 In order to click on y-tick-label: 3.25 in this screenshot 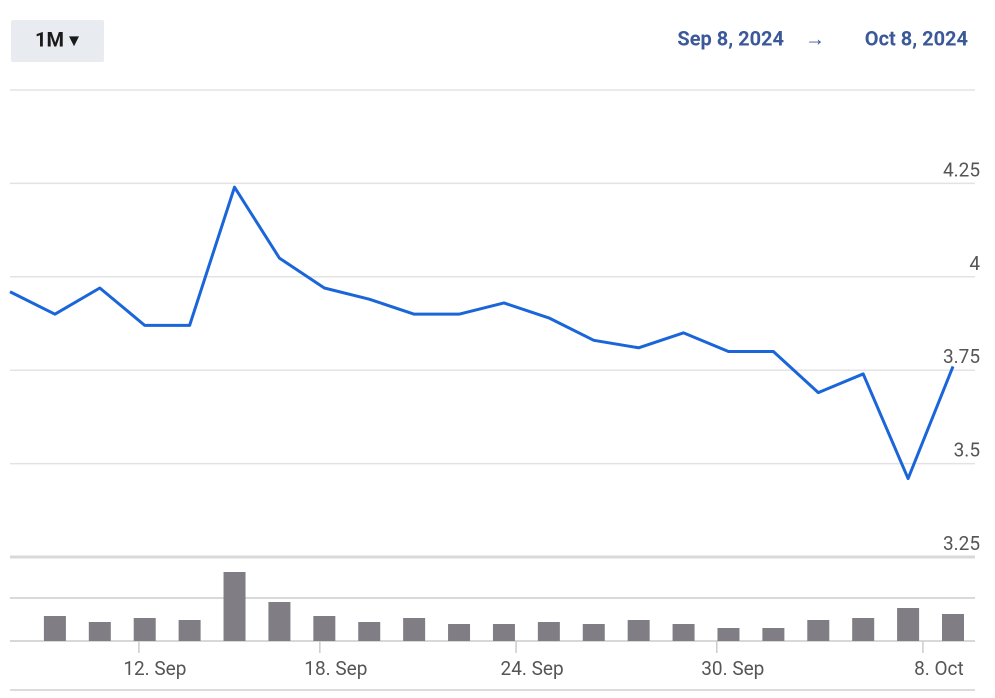, I will do `click(961, 543)`.